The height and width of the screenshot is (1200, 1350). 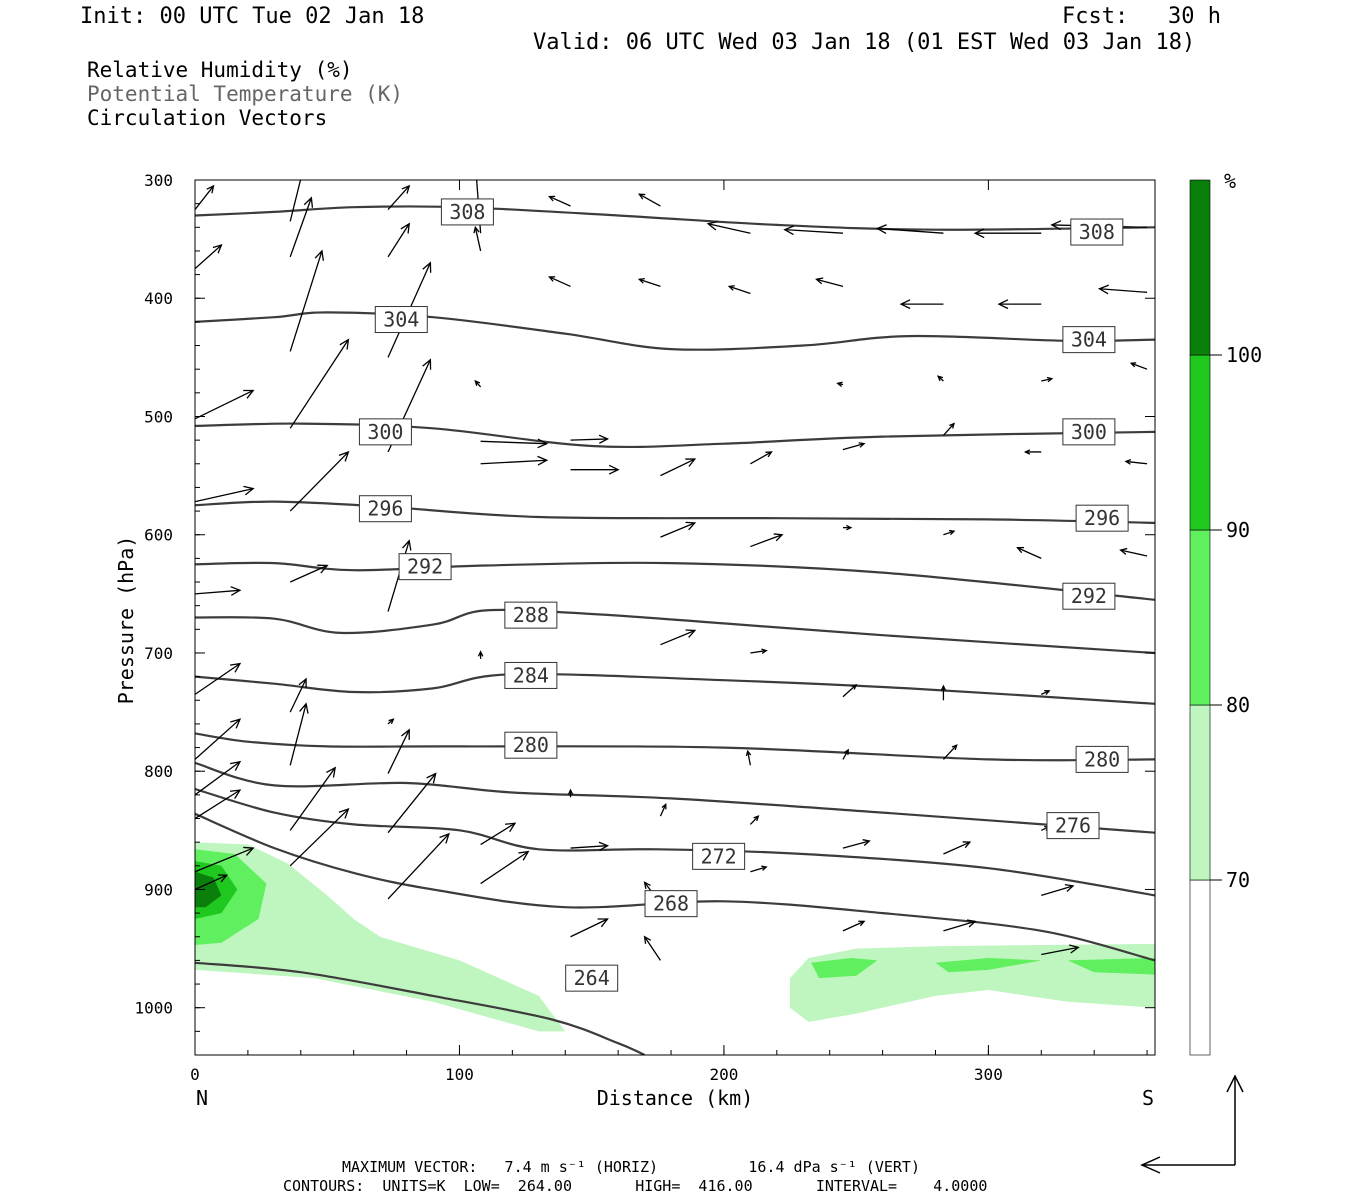 I want to click on contour-label-272: 272, so click(x=719, y=856).